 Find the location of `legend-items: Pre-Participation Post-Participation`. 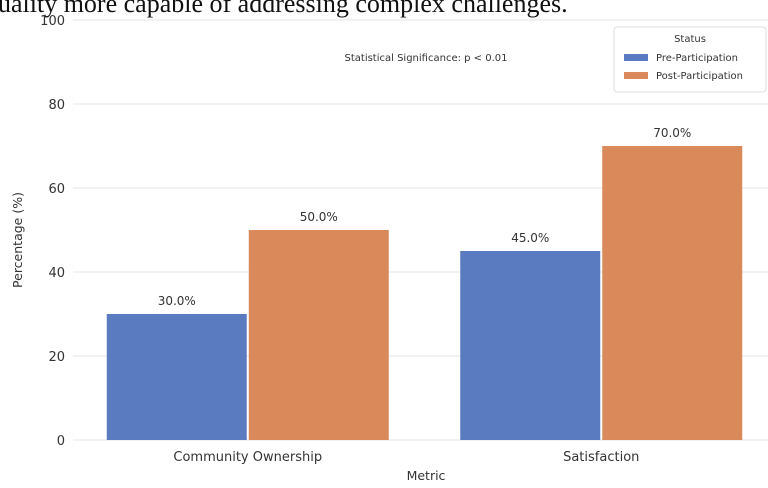

legend-items: Pre-Participation Post-Participation is located at coordinates (683, 67).